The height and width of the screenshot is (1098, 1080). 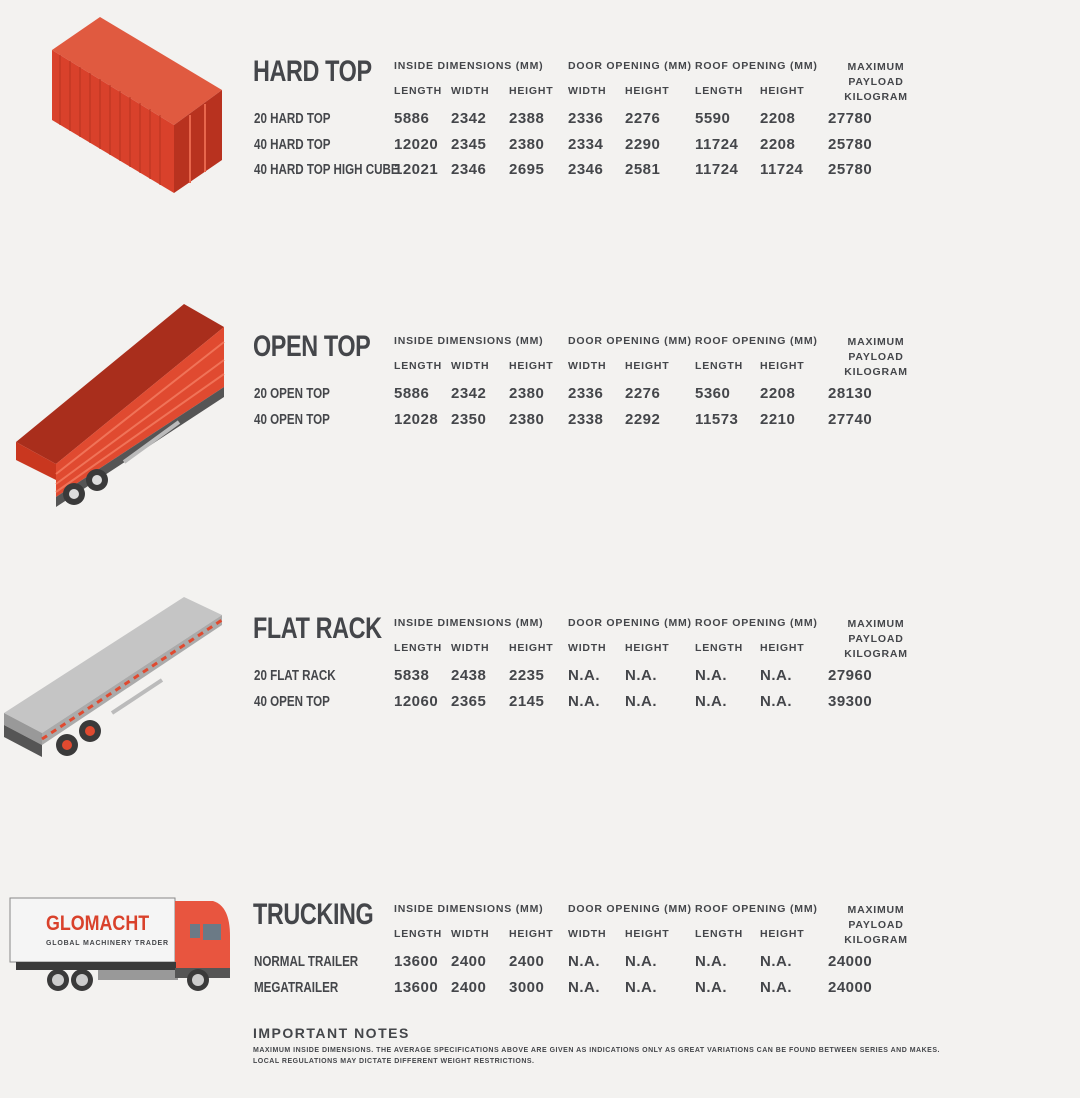 I want to click on row-label: 40 HARD TOP, so click(x=292, y=144).